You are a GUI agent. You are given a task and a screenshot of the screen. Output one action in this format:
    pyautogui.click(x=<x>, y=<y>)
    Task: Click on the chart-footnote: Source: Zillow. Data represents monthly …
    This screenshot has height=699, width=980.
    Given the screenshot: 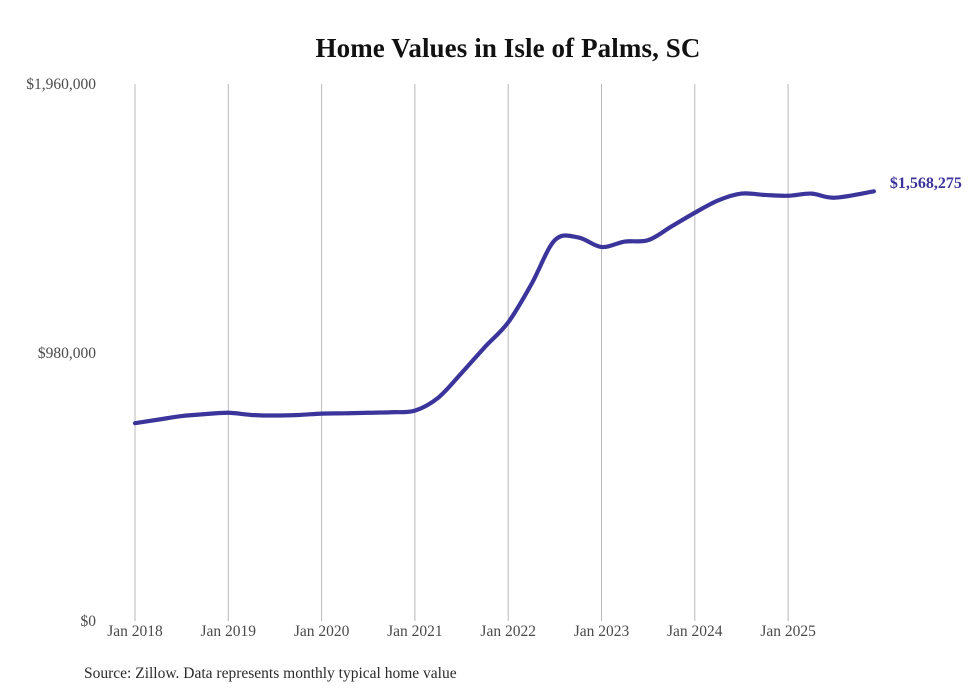 What is the action you would take?
    pyautogui.click(x=270, y=673)
    